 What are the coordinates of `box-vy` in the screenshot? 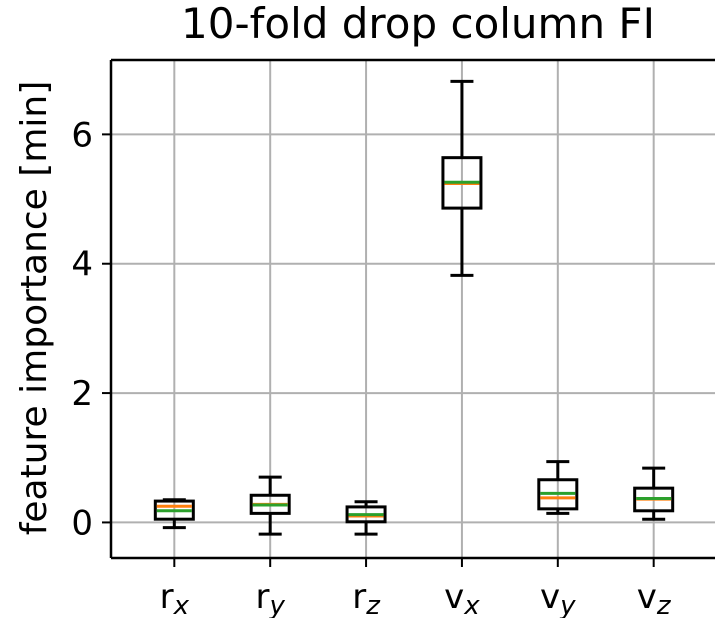 It's located at (558, 487).